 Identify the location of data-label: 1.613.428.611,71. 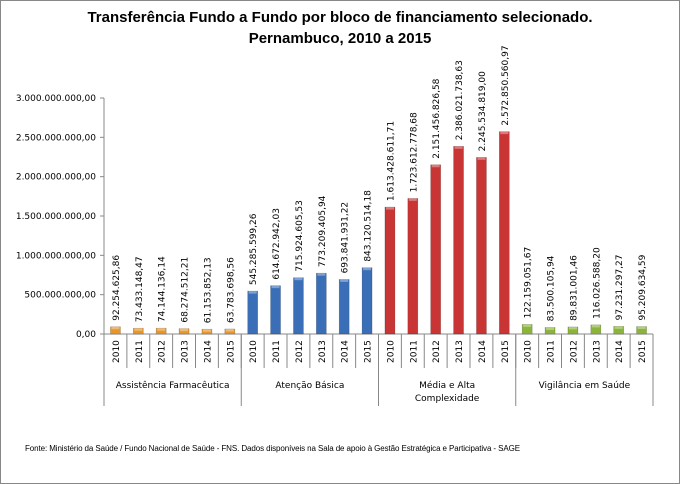
(391, 161).